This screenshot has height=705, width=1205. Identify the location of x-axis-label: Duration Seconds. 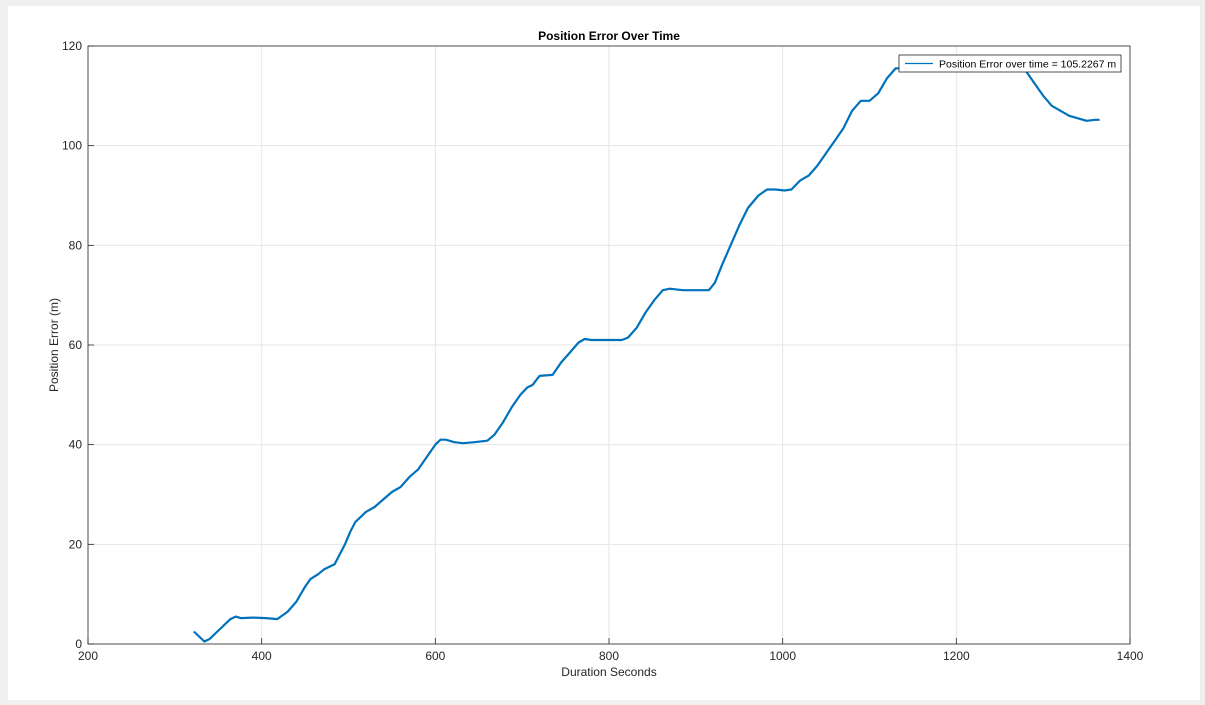
(608, 672).